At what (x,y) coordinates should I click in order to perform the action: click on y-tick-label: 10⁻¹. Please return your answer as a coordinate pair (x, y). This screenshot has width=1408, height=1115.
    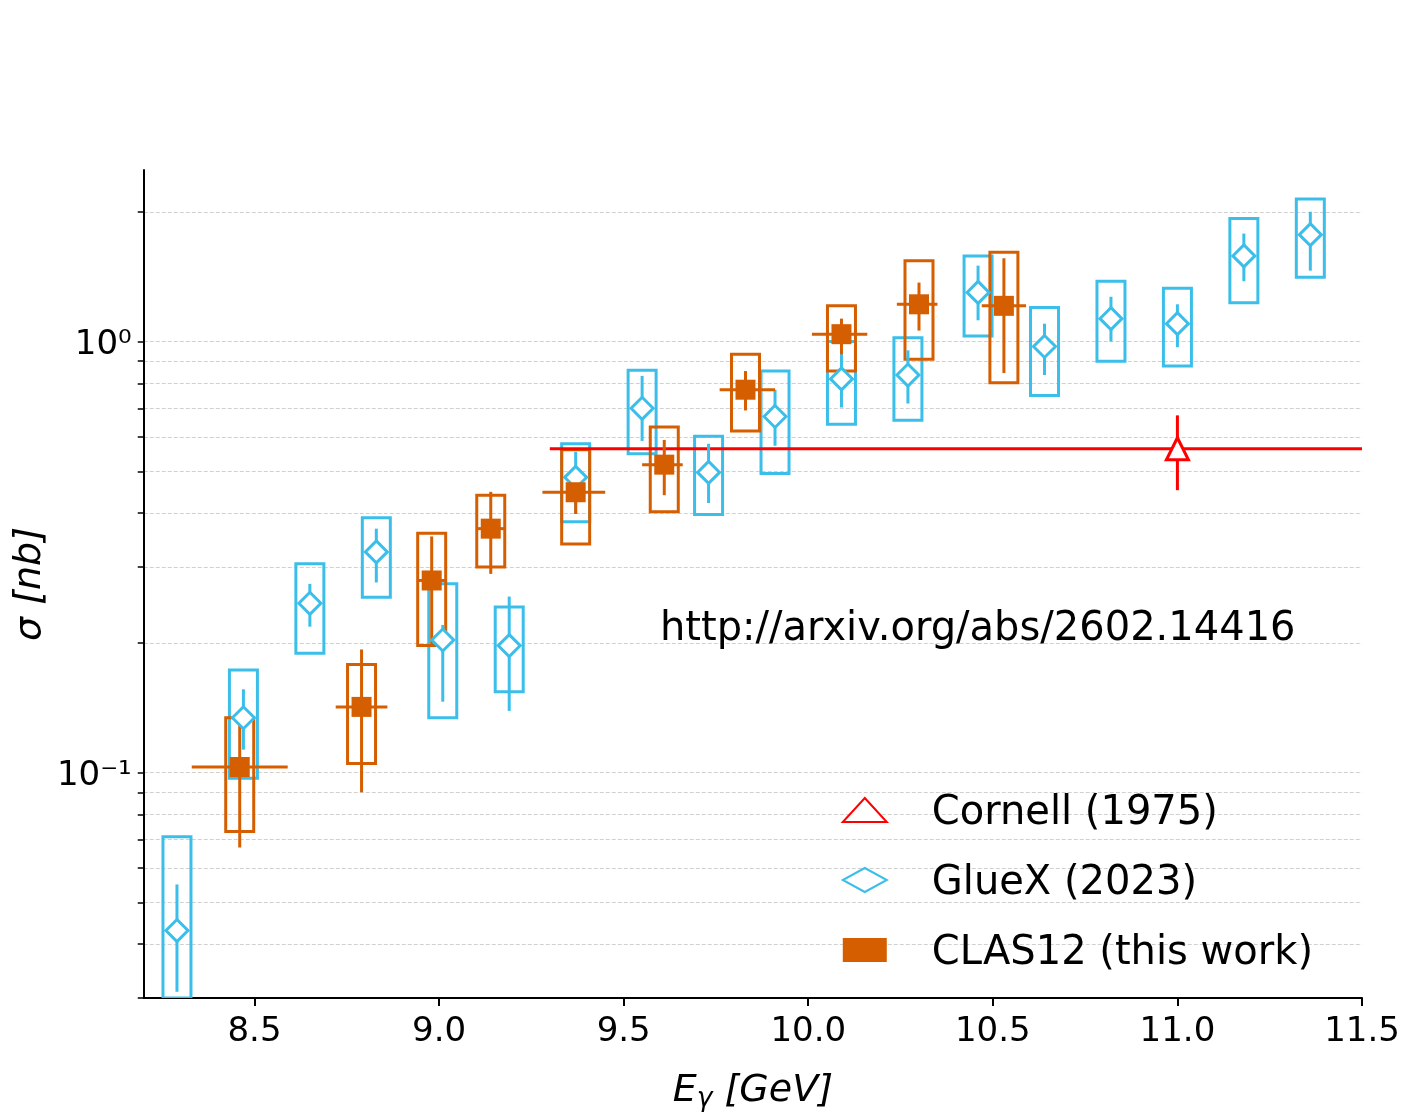
    Looking at the image, I should click on (94, 772).